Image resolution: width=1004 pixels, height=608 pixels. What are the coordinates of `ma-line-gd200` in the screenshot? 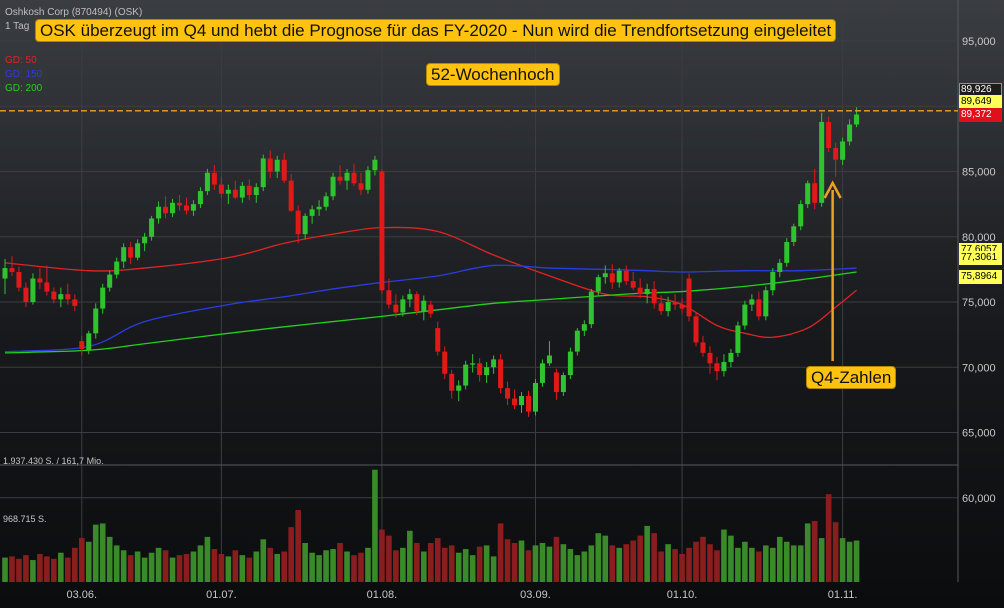 It's located at (430, 312).